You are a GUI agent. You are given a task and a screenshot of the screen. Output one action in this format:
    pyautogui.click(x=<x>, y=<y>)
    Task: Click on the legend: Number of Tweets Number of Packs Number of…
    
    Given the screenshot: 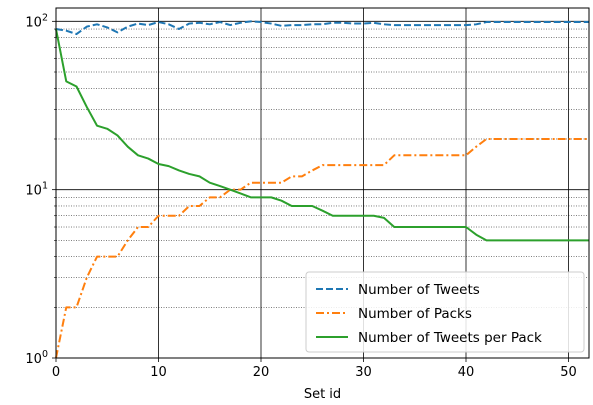 What is the action you would take?
    pyautogui.click(x=445, y=312)
    